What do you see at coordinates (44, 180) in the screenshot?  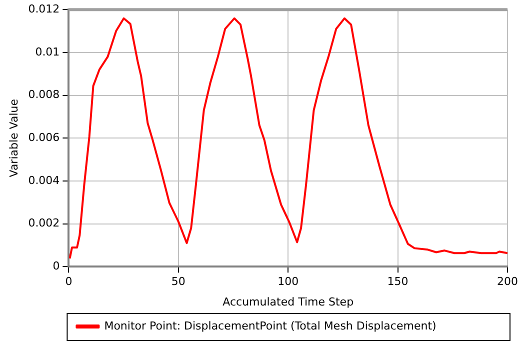 I see `y-tick-label: 0.004` at bounding box center [44, 180].